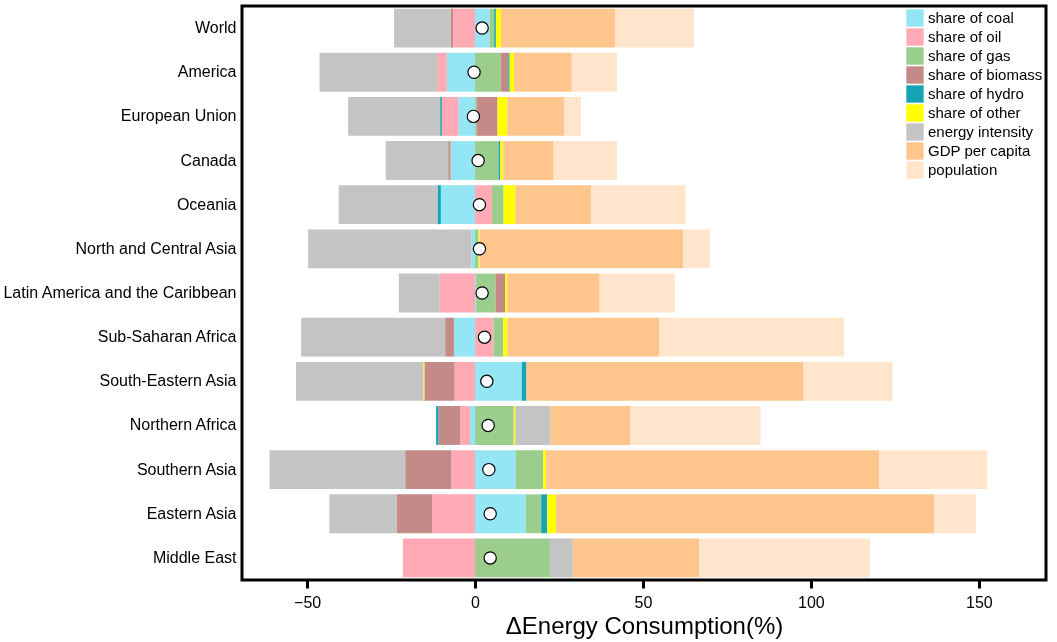  What do you see at coordinates (969, 55) in the screenshot?
I see `legend-label: share of gas` at bounding box center [969, 55].